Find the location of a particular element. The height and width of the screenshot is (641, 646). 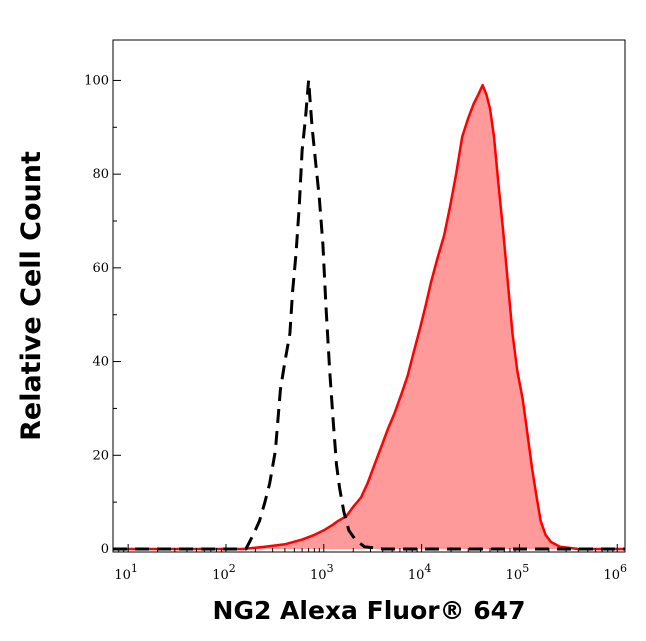

y-tick-label: 60 is located at coordinates (100, 268).